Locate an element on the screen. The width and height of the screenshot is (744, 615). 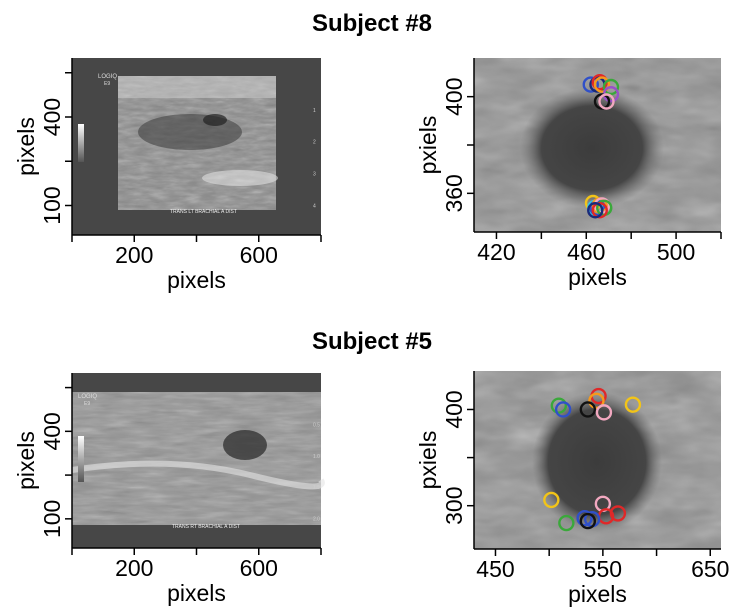
image-caption: TRANS LT BRACHIAL A DIST is located at coordinates (203, 212).